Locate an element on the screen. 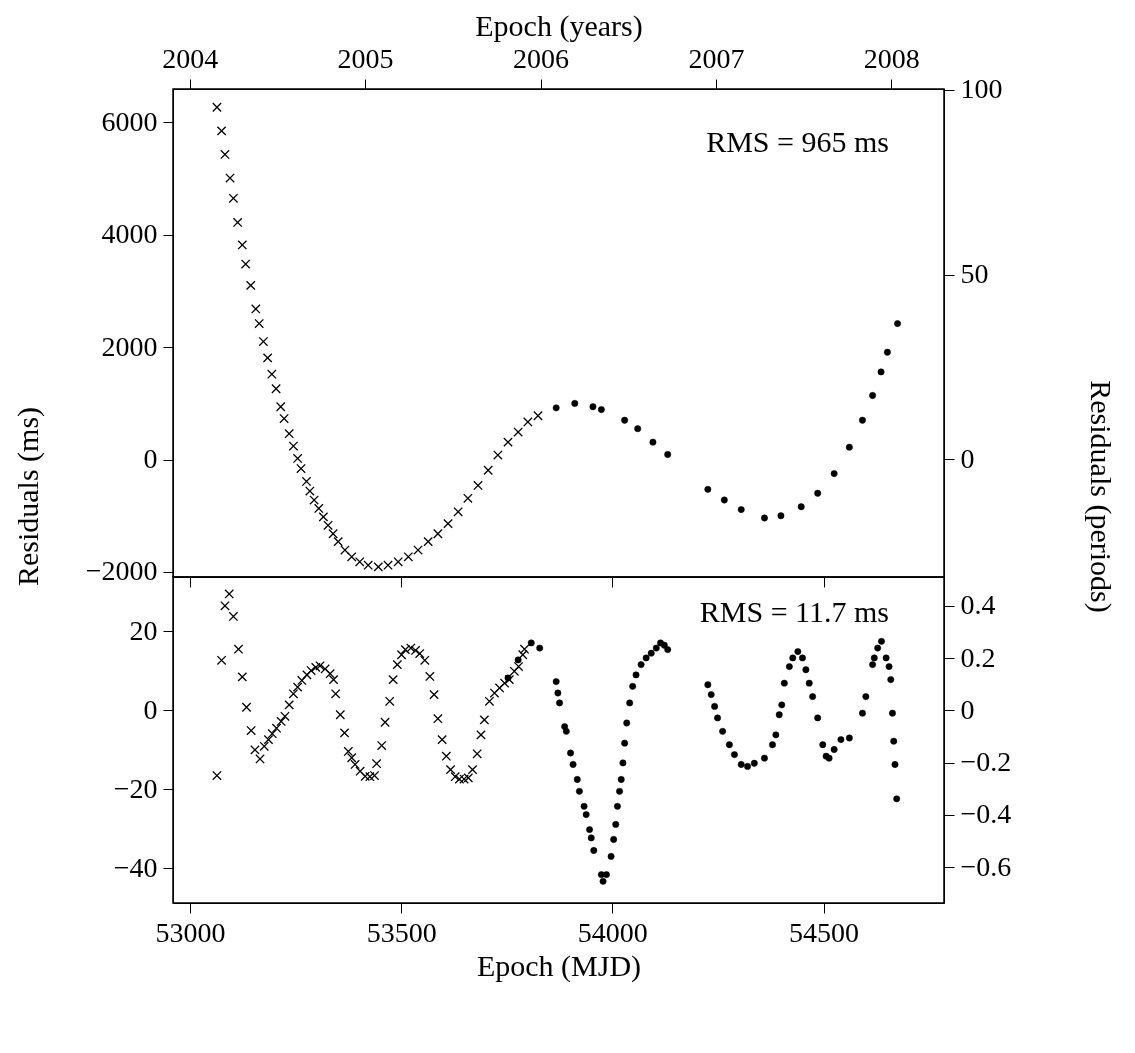 The image size is (1135, 1053). x2-tick-label: 2006 is located at coordinates (541, 58).